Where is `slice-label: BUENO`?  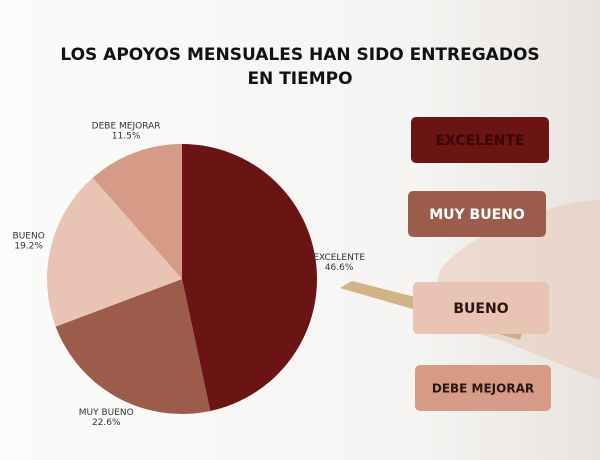
slice-label: BUENO is located at coordinates (29, 236).